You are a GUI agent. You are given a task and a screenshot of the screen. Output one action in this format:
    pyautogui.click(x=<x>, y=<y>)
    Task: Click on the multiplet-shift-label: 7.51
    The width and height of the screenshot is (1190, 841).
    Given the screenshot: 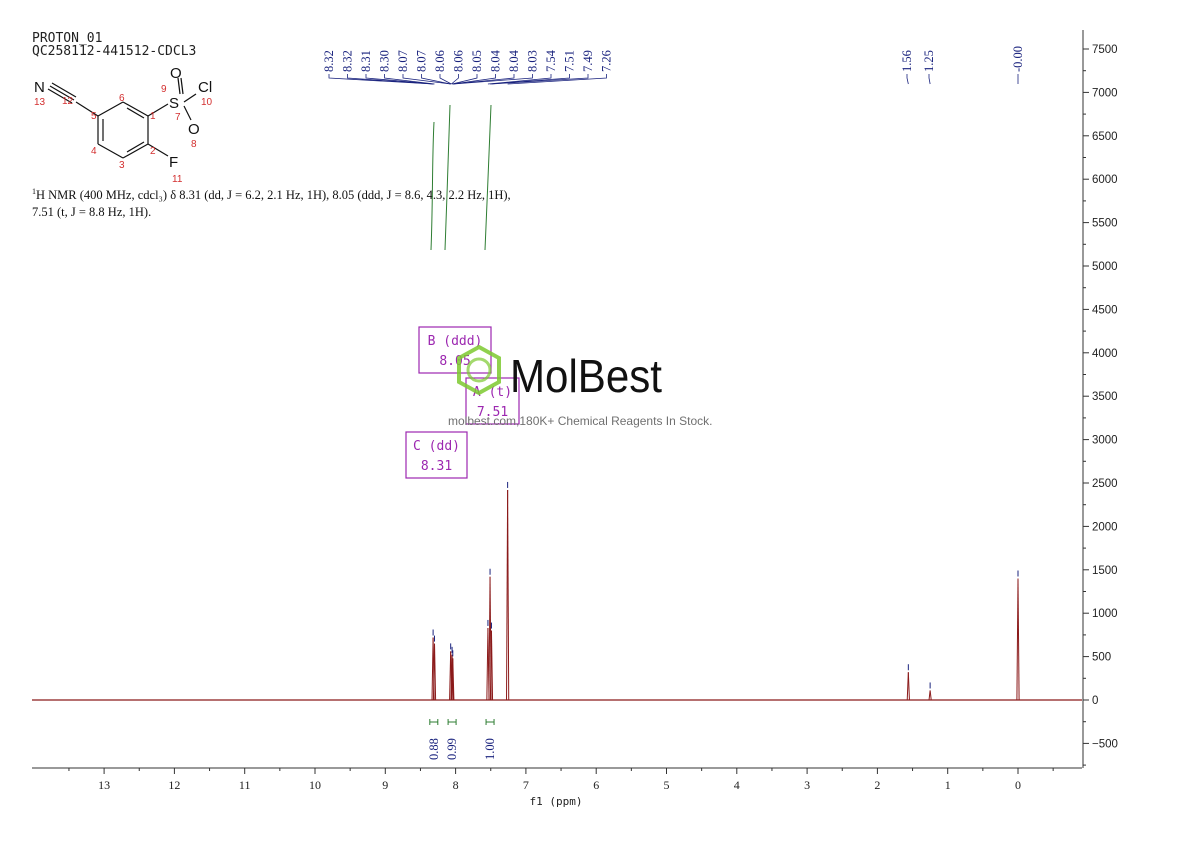 What is the action you would take?
    pyautogui.click(x=492, y=412)
    